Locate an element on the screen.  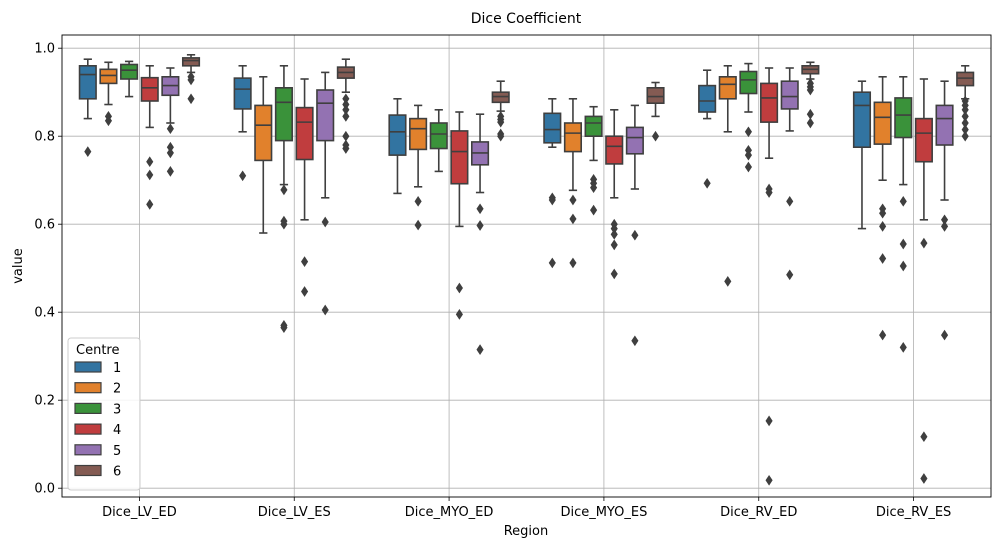
x-tick-label: Dice_RV_ED is located at coordinates (758, 512).